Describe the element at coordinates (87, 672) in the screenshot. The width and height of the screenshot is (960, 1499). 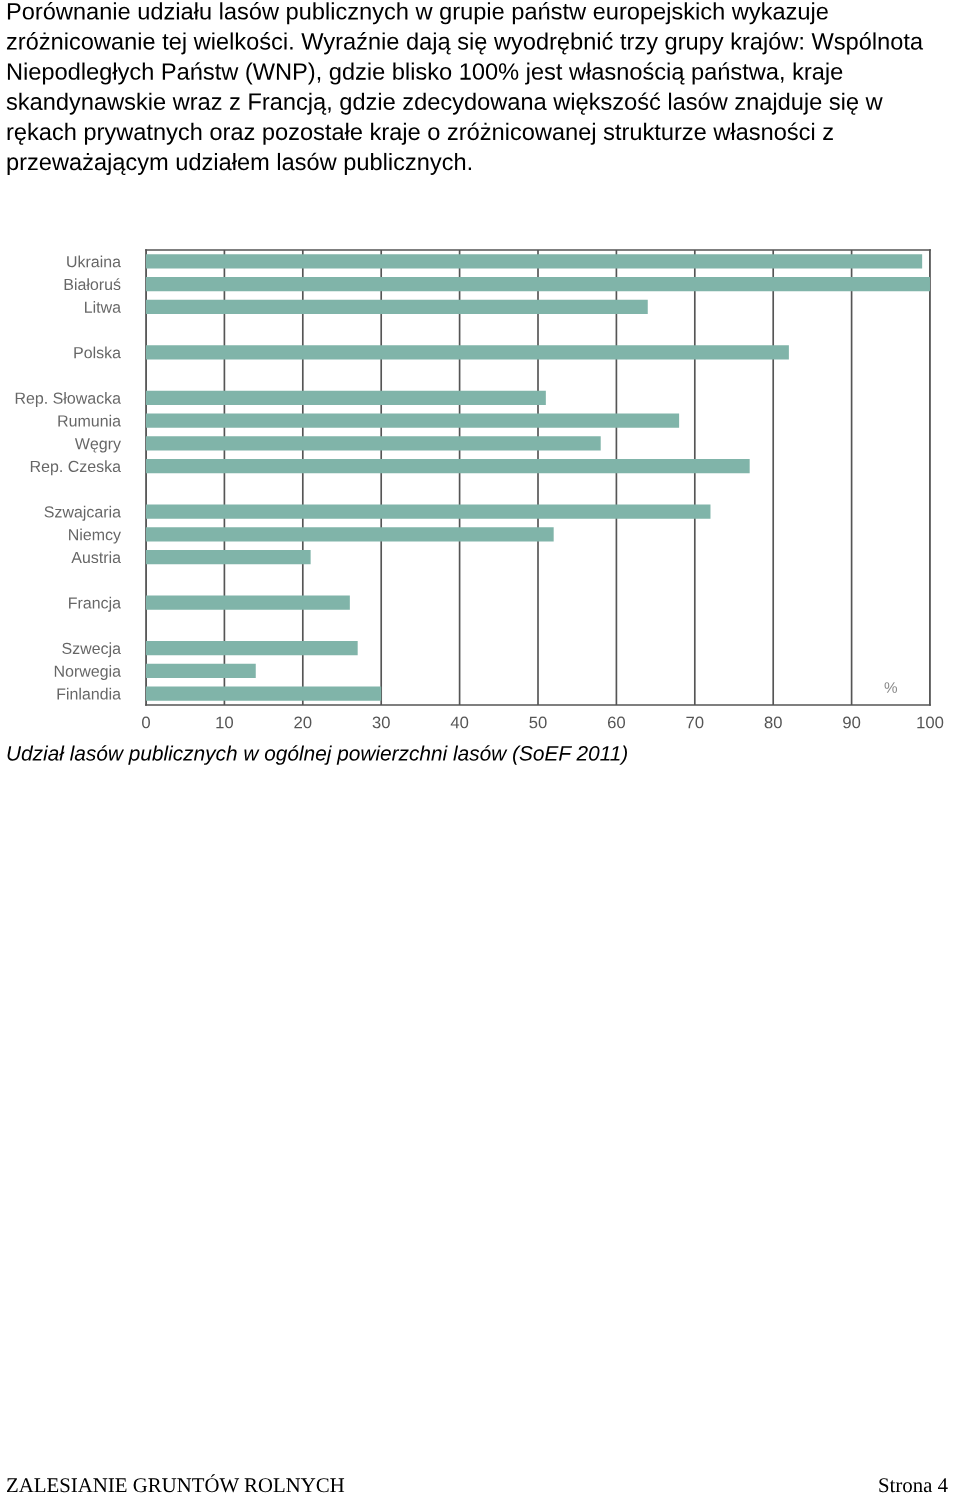
I see `y-tick-label: Norwegia` at that location.